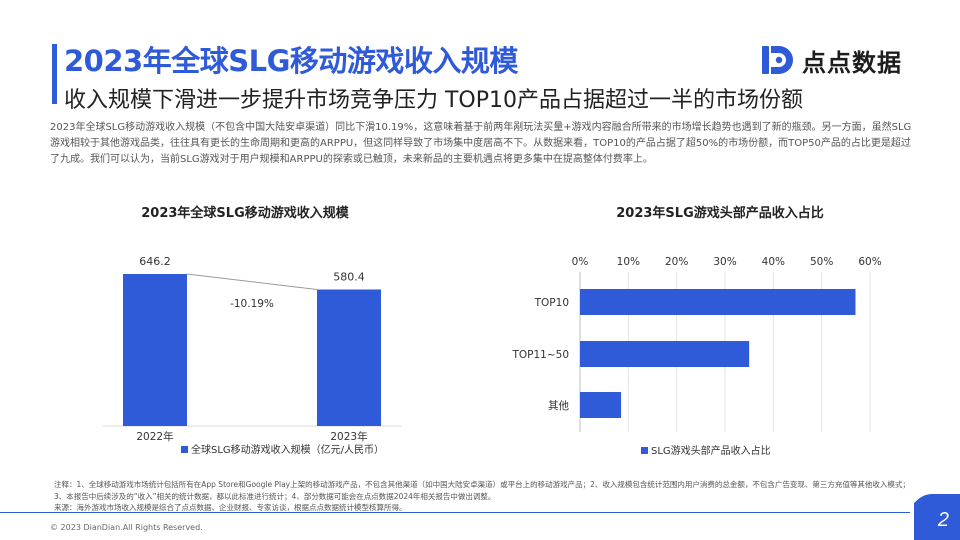 The image size is (960, 540). What do you see at coordinates (711, 450) in the screenshot?
I see `legend-label: SLG游戏头部产品收入占比` at bounding box center [711, 450].